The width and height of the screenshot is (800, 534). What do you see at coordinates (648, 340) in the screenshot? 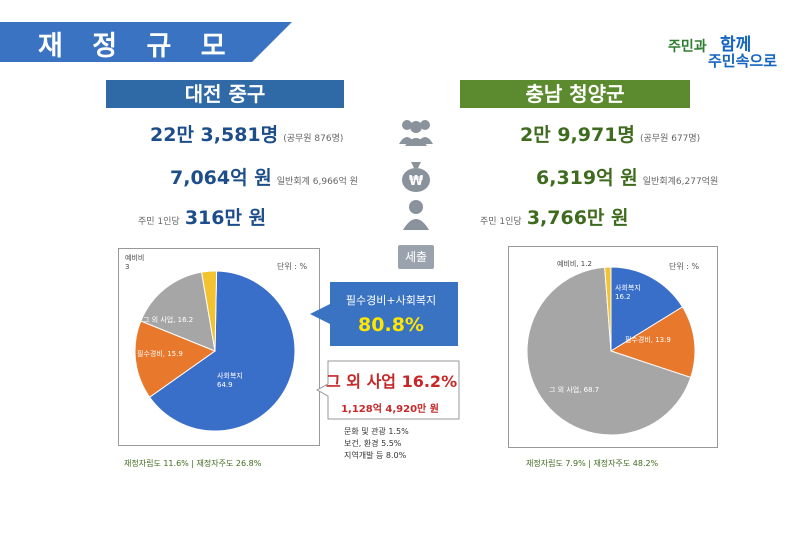
I see `right-label-essential: 필수경비, 13.9` at bounding box center [648, 340].